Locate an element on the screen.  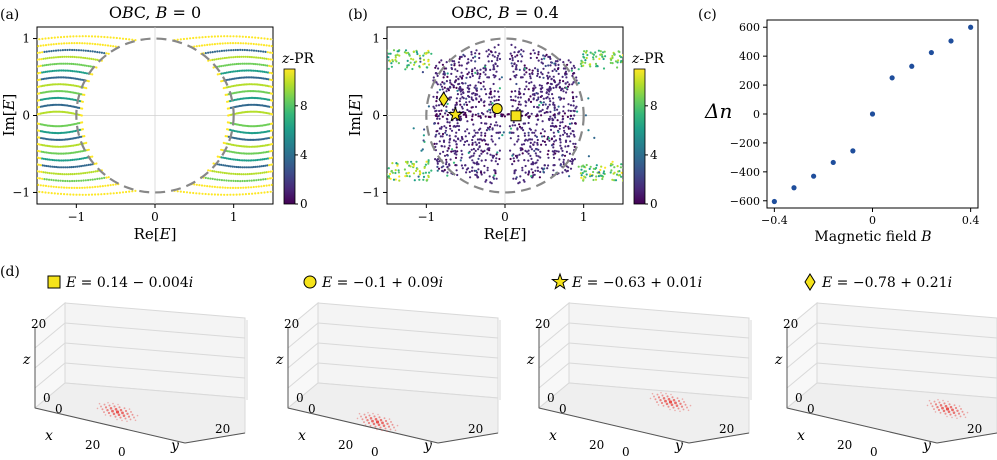
panel-c-ylabel: Δn is located at coordinates (718, 111).